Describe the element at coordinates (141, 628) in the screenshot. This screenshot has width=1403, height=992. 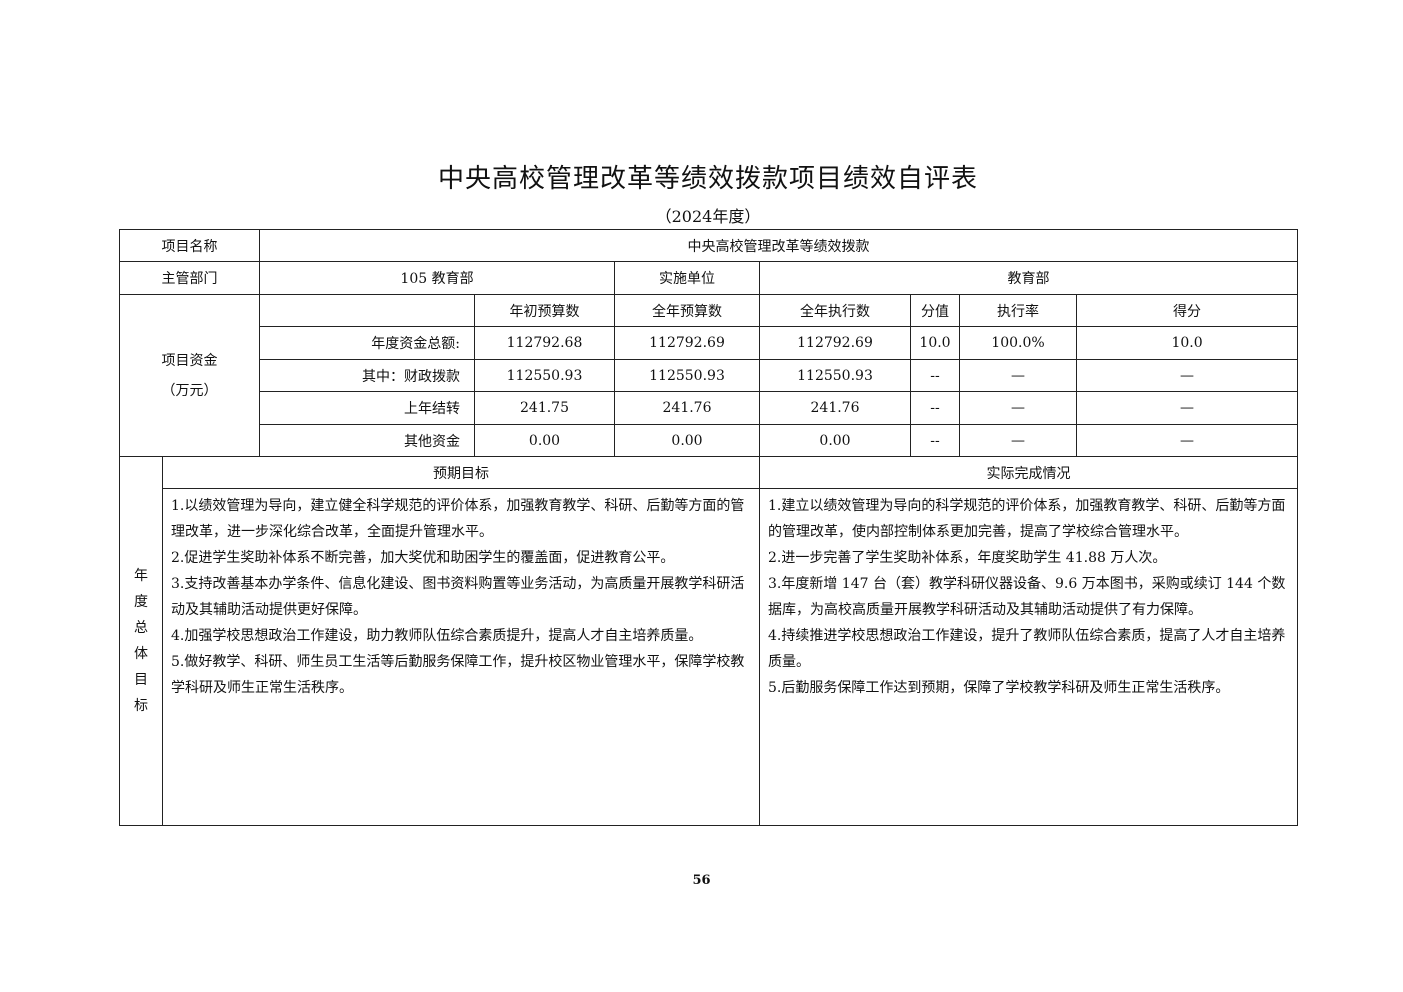
I see `label-char: 总` at that location.